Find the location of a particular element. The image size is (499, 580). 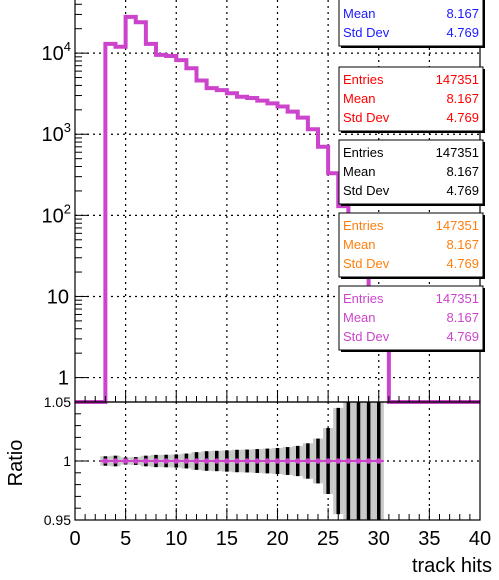

x-tick-label: 20 is located at coordinates (277, 539).